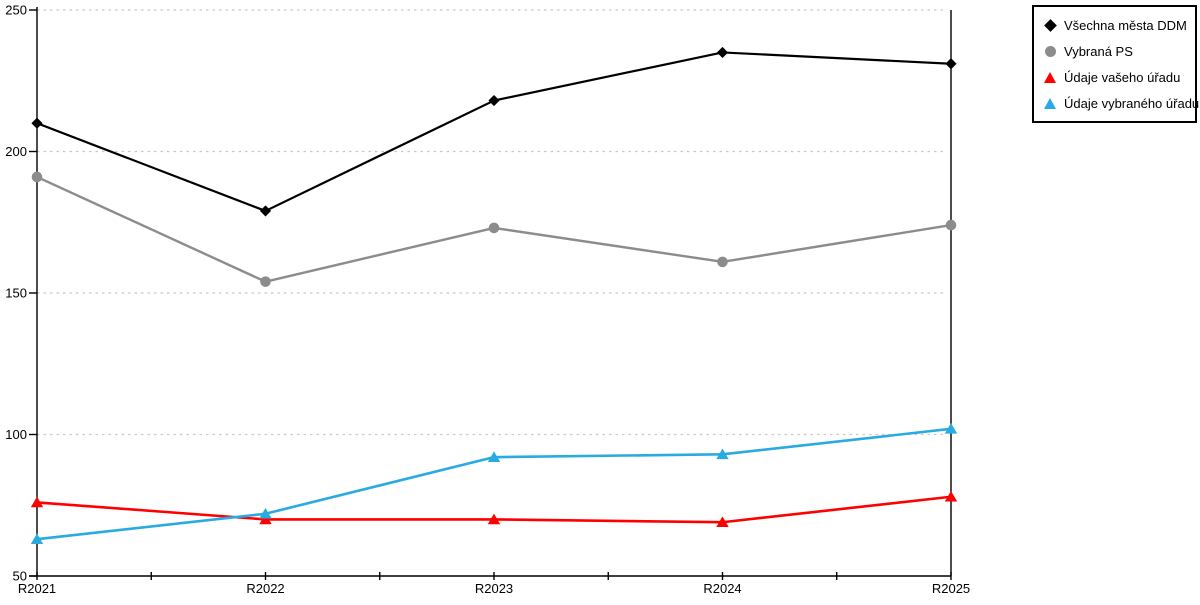 This screenshot has width=1200, height=605. I want to click on x-axis-tick-label: R2024, so click(722, 588).